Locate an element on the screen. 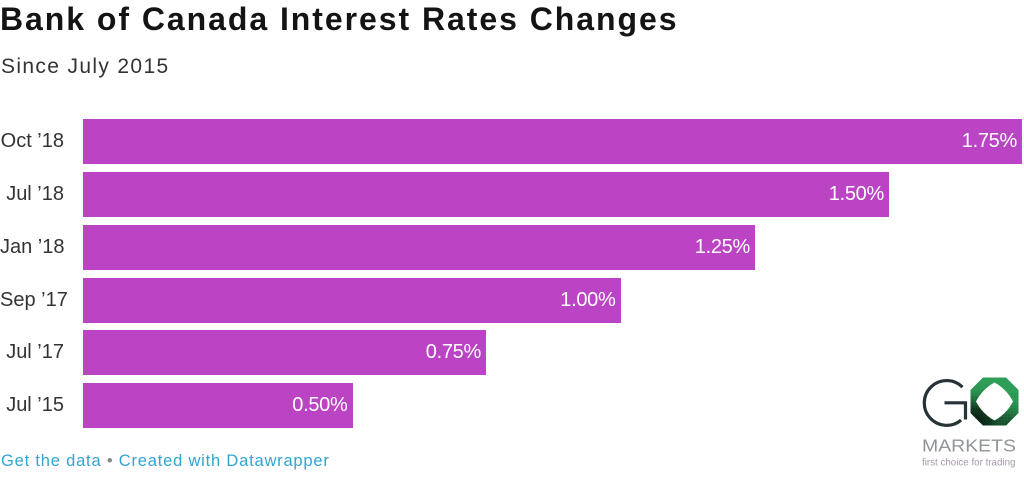 This screenshot has width=1024, height=481. svg-text: MARKETS is located at coordinates (969, 446).